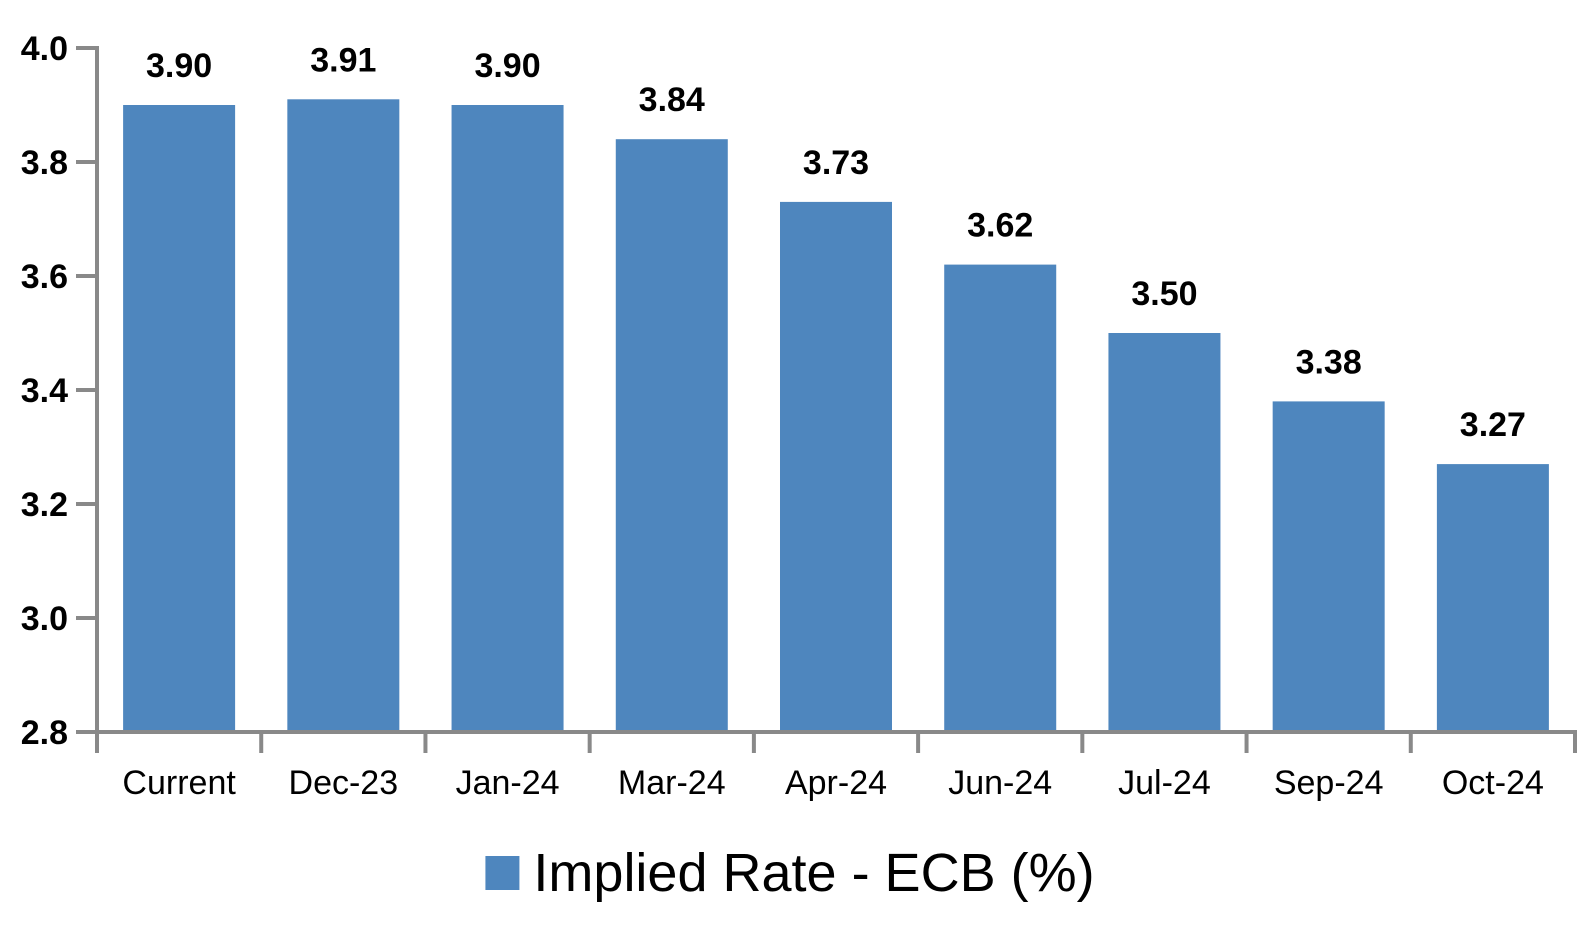  What do you see at coordinates (44, 277) in the screenshot?
I see `y-tick-label: 3.6` at bounding box center [44, 277].